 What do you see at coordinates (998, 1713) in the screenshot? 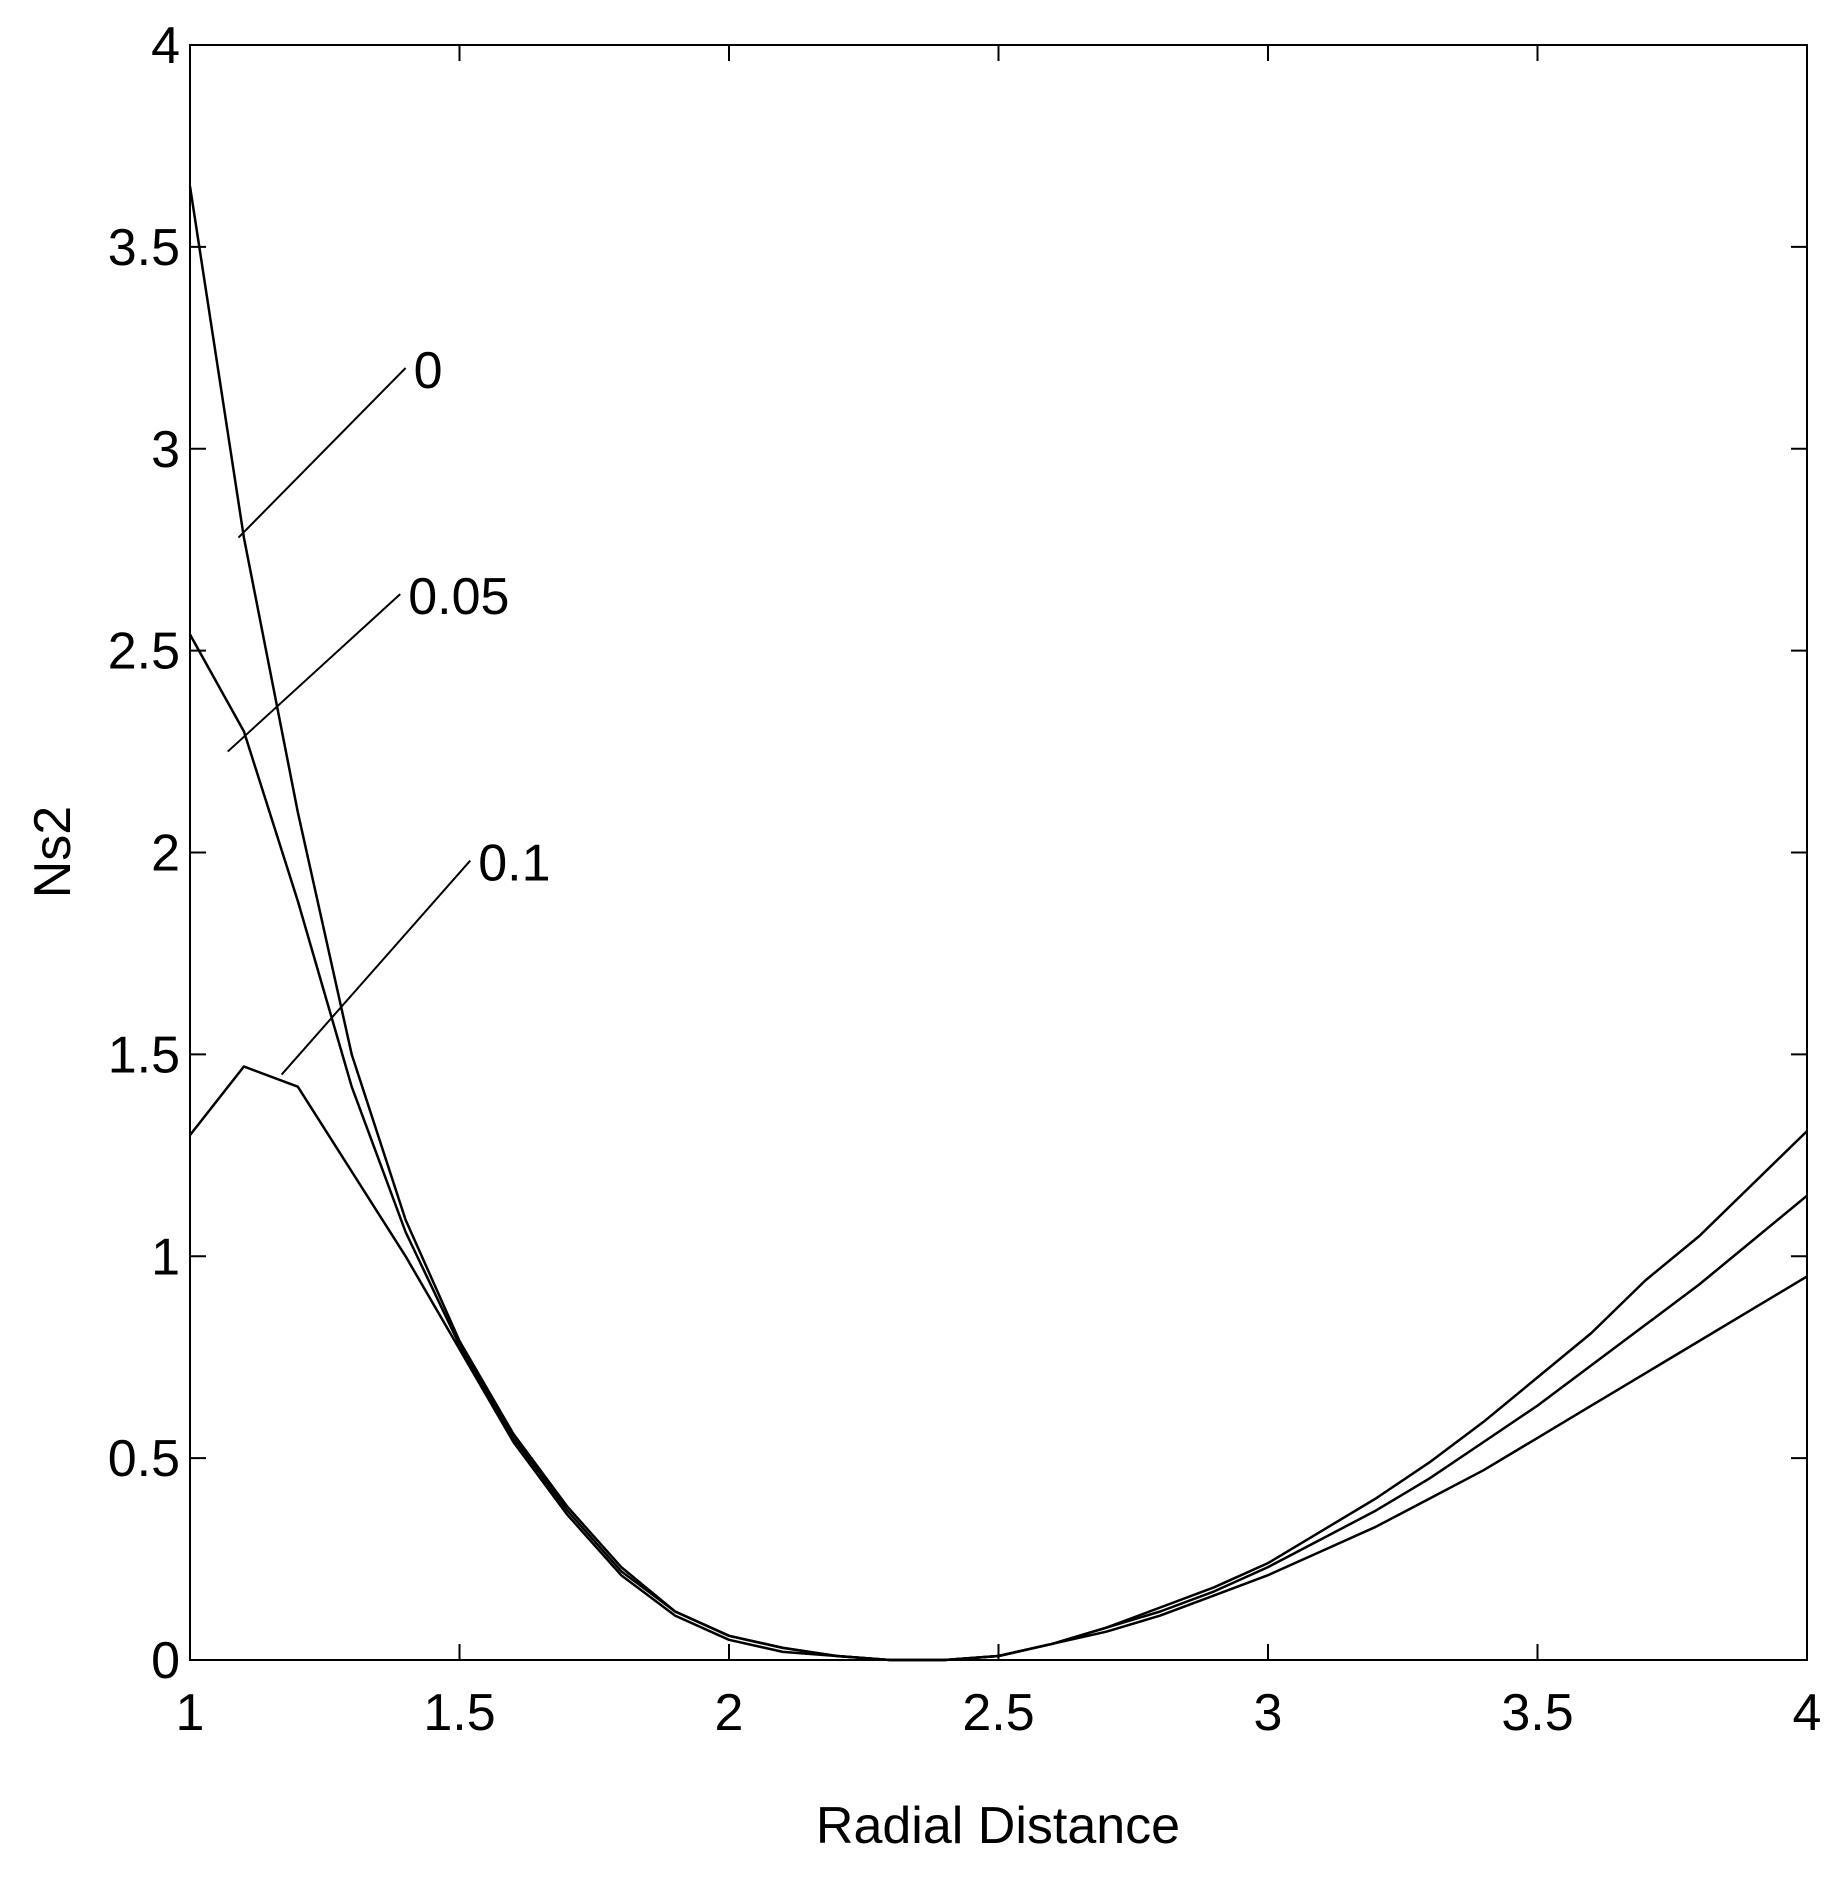
I see `x-tick-label-3: 2.5` at bounding box center [998, 1713].